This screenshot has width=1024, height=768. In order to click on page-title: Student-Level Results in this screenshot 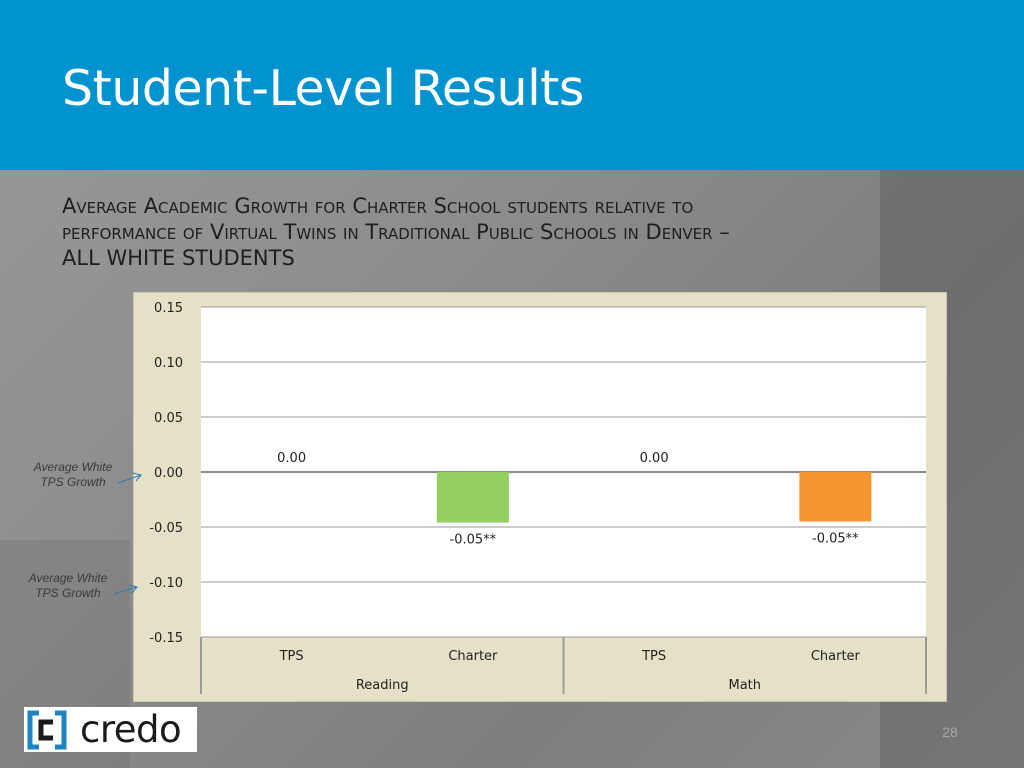, I will do `click(323, 88)`.